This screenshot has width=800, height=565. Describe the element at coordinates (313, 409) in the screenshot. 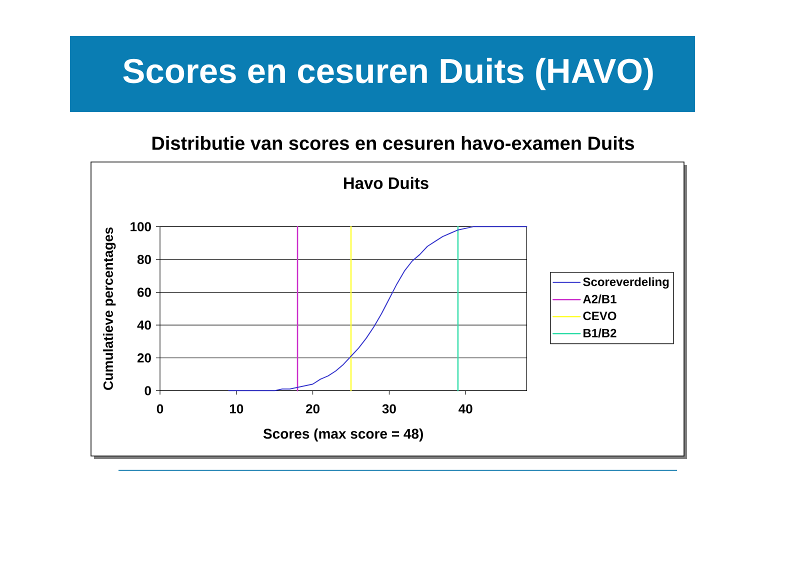

I see `x-tick-label: 20` at that location.